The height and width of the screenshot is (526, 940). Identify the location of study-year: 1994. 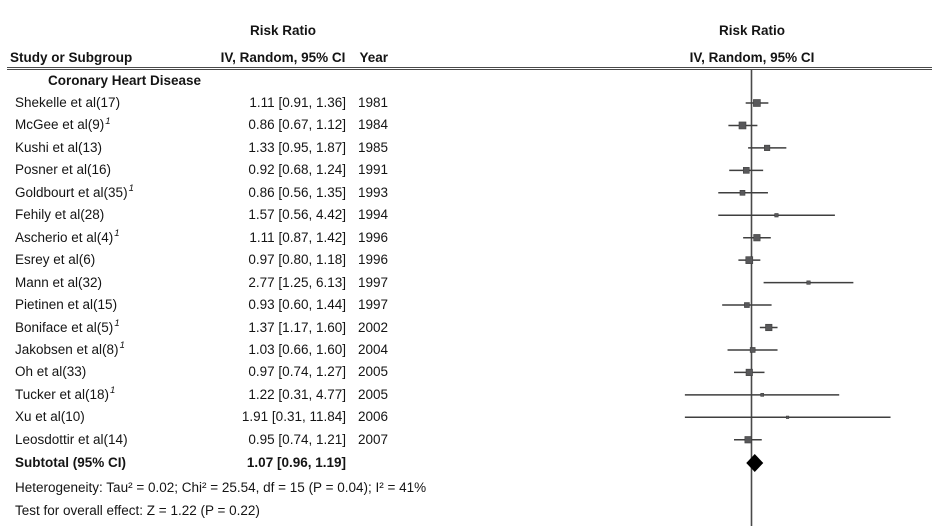
(372, 215).